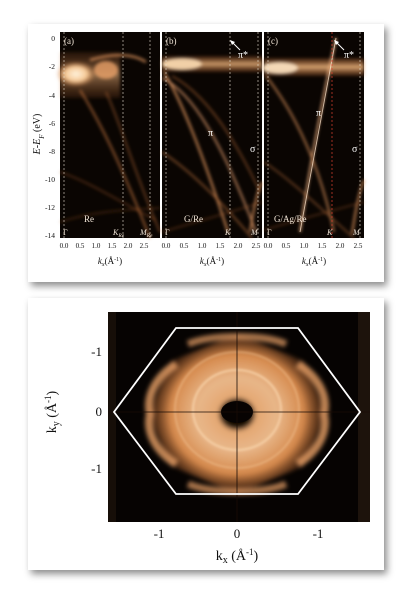  Describe the element at coordinates (52, 95) in the screenshot. I see `y-tick-label: -4` at that location.